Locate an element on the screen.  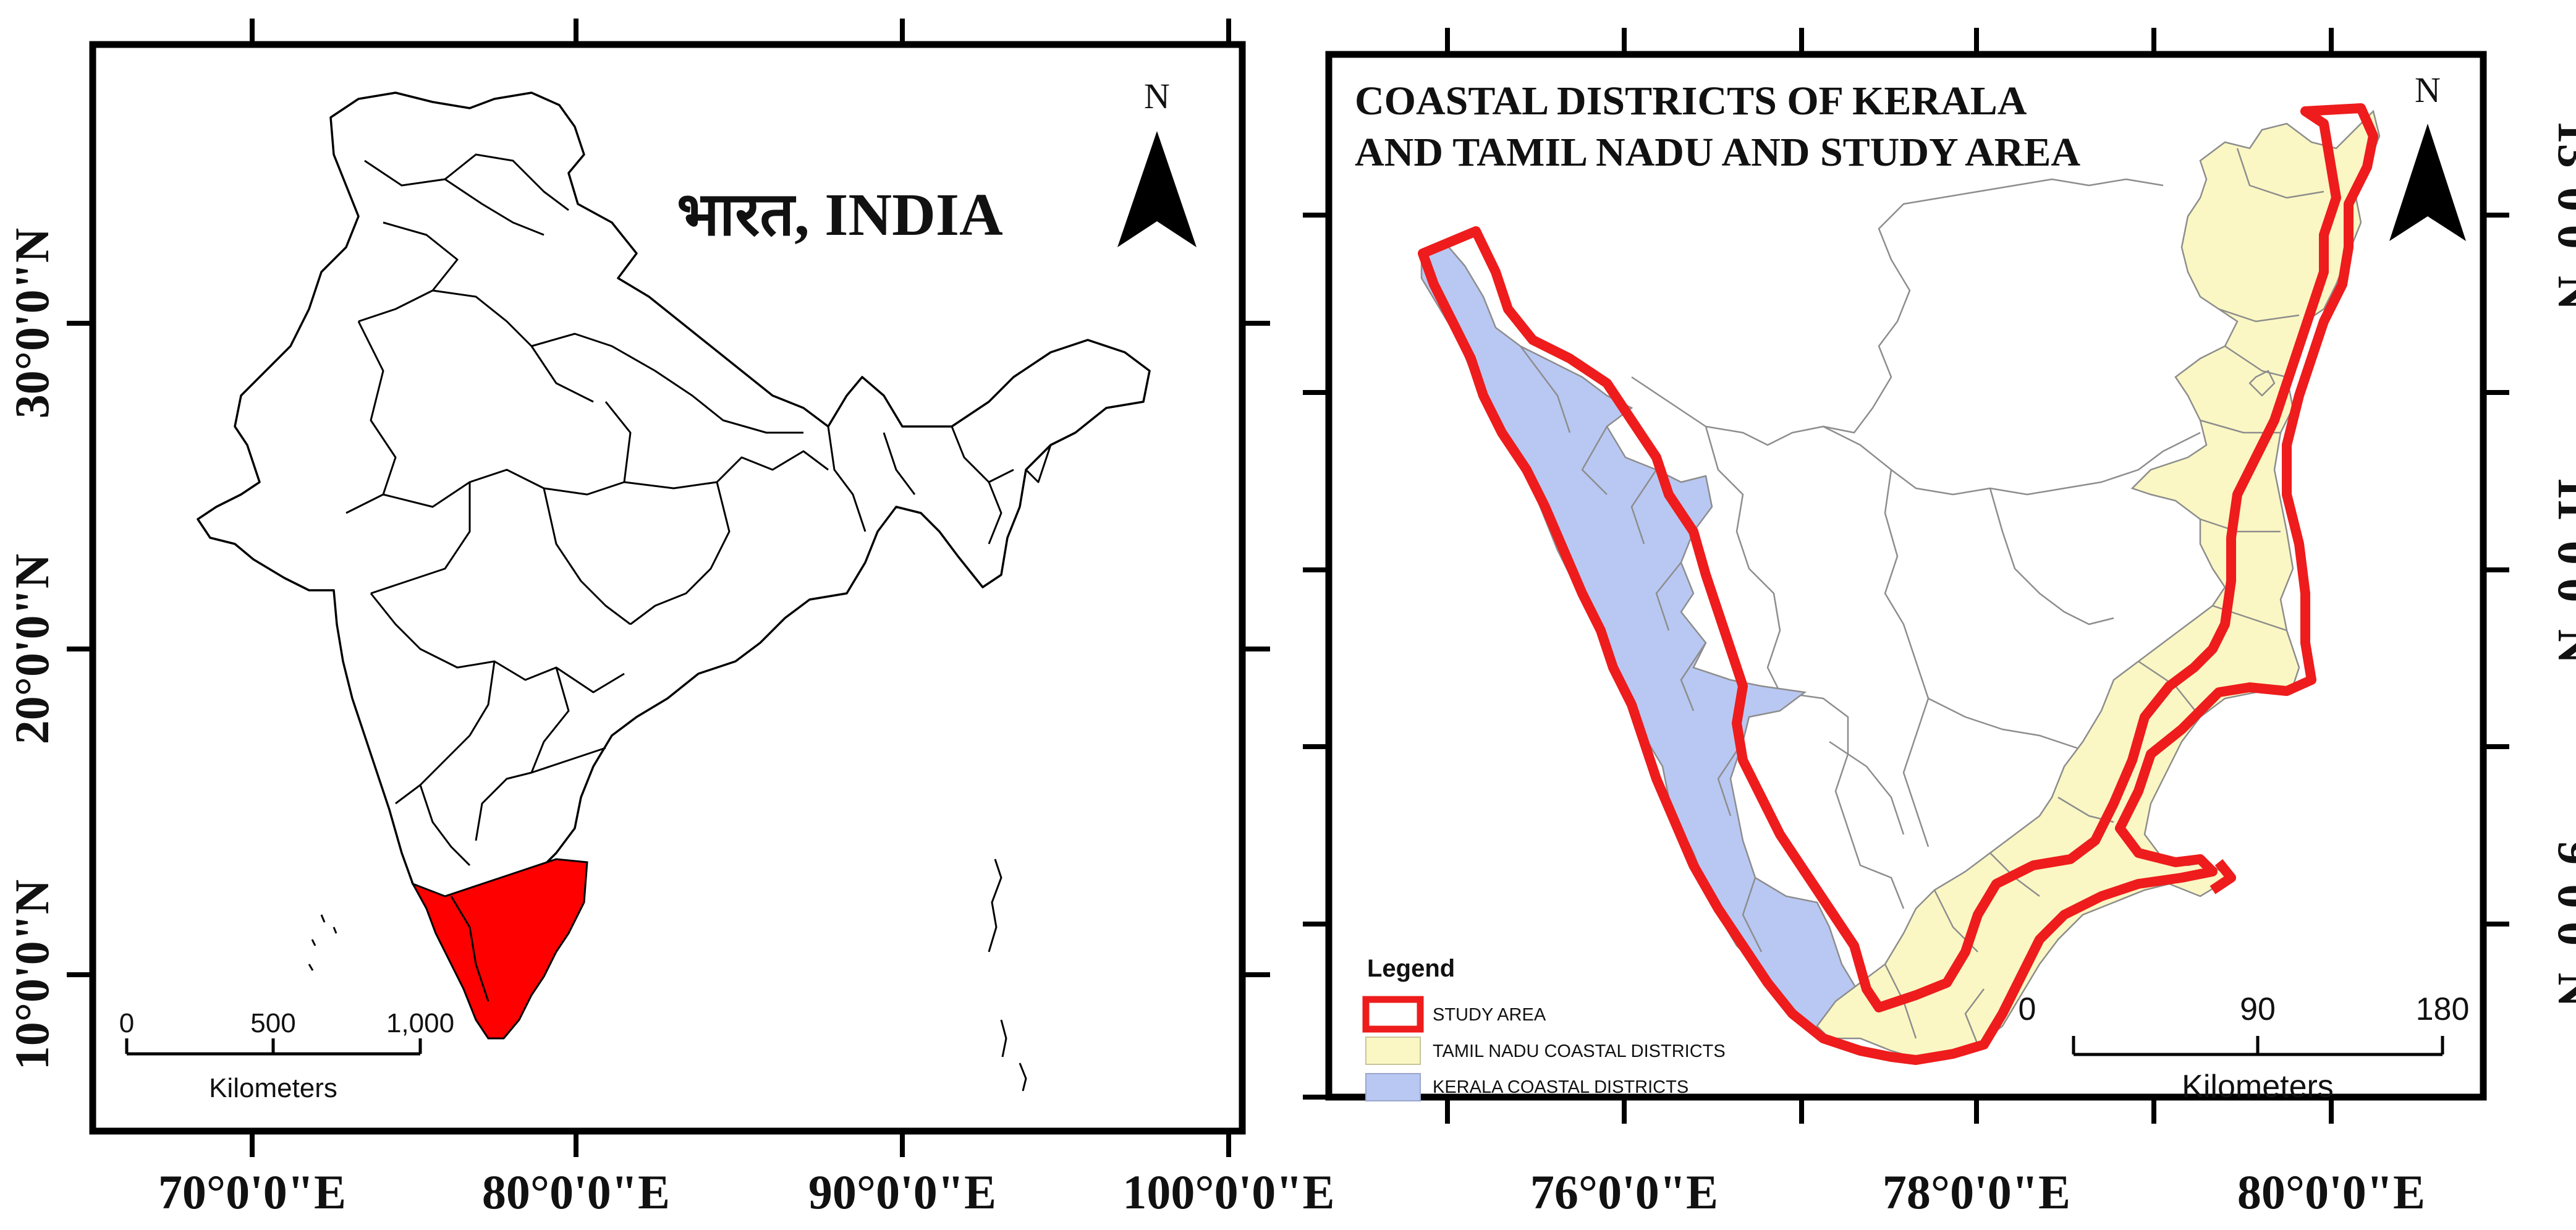
left-scale-label-1: 500 is located at coordinates (272, 1023).